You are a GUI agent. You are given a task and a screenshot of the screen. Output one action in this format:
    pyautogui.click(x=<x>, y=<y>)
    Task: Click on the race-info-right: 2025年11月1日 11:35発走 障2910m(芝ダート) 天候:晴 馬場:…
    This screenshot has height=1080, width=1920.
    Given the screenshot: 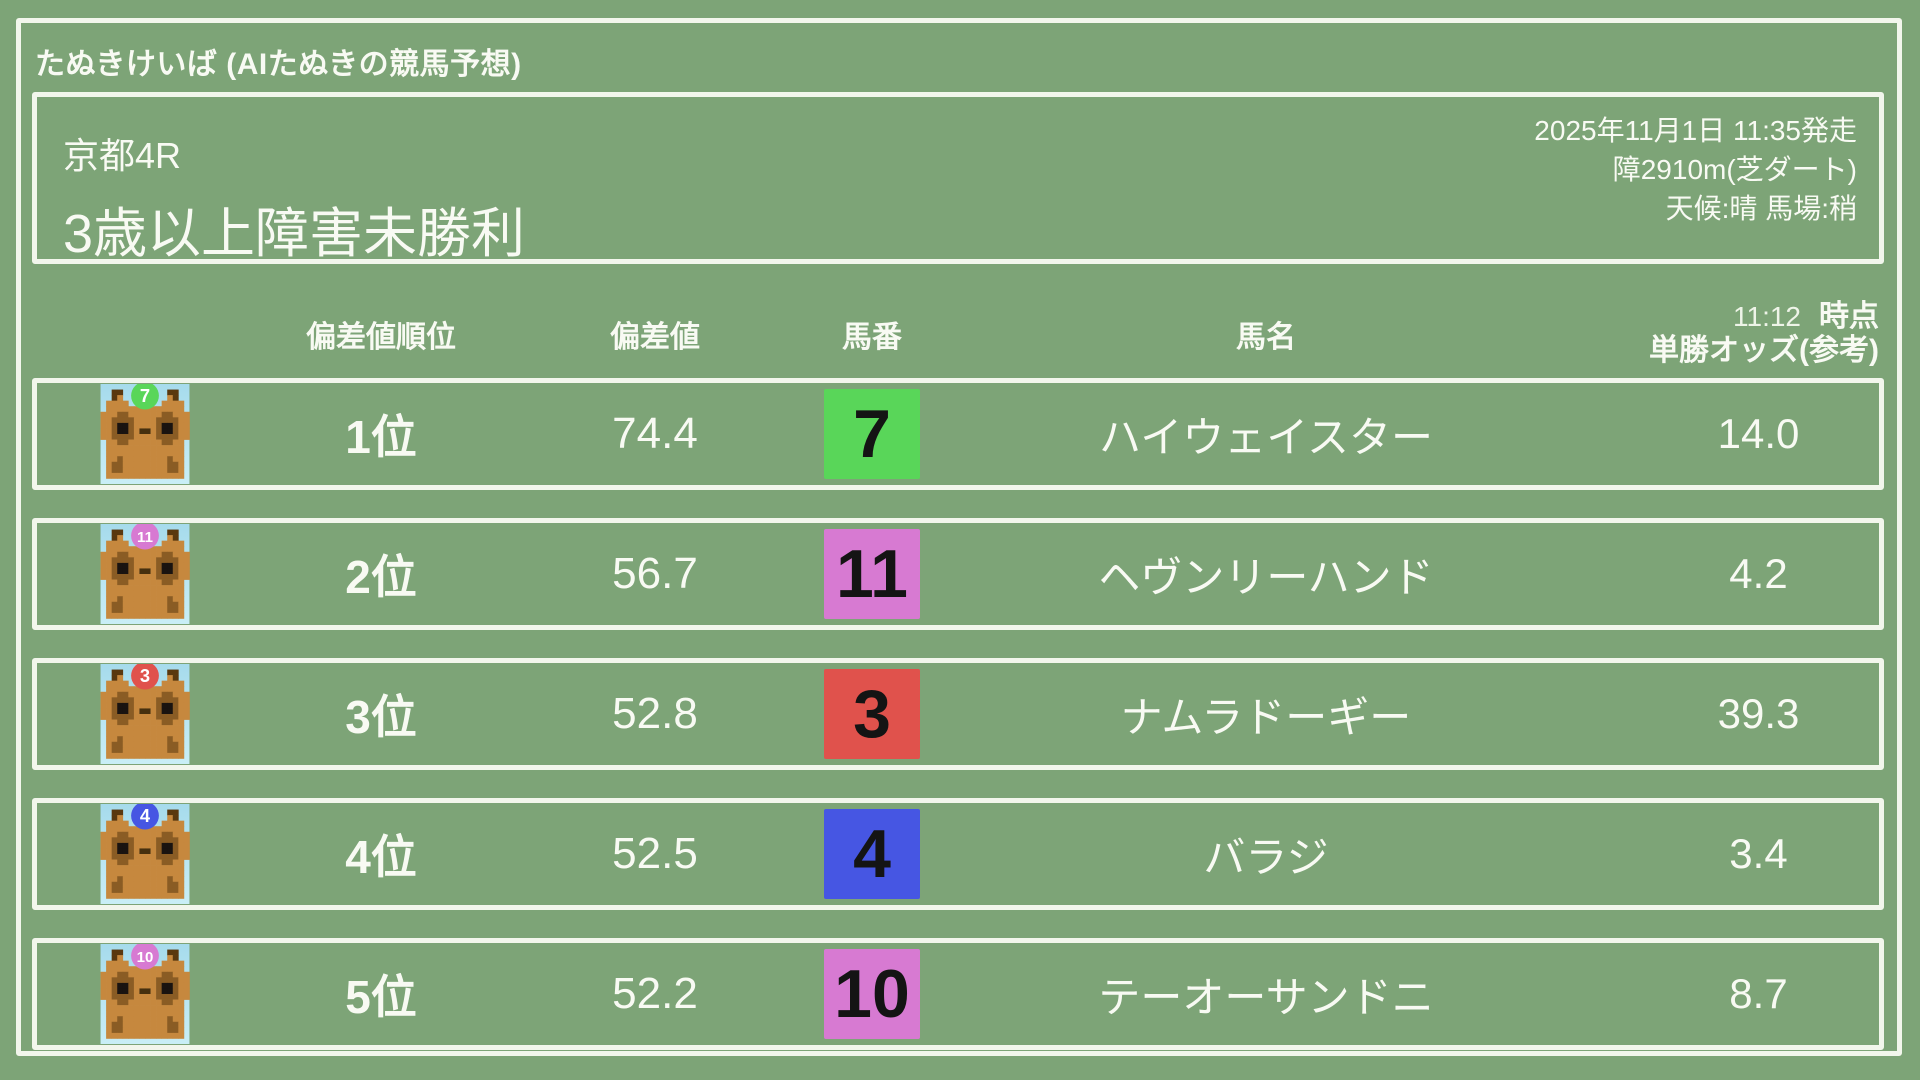 What is the action you would take?
    pyautogui.click(x=1706, y=178)
    